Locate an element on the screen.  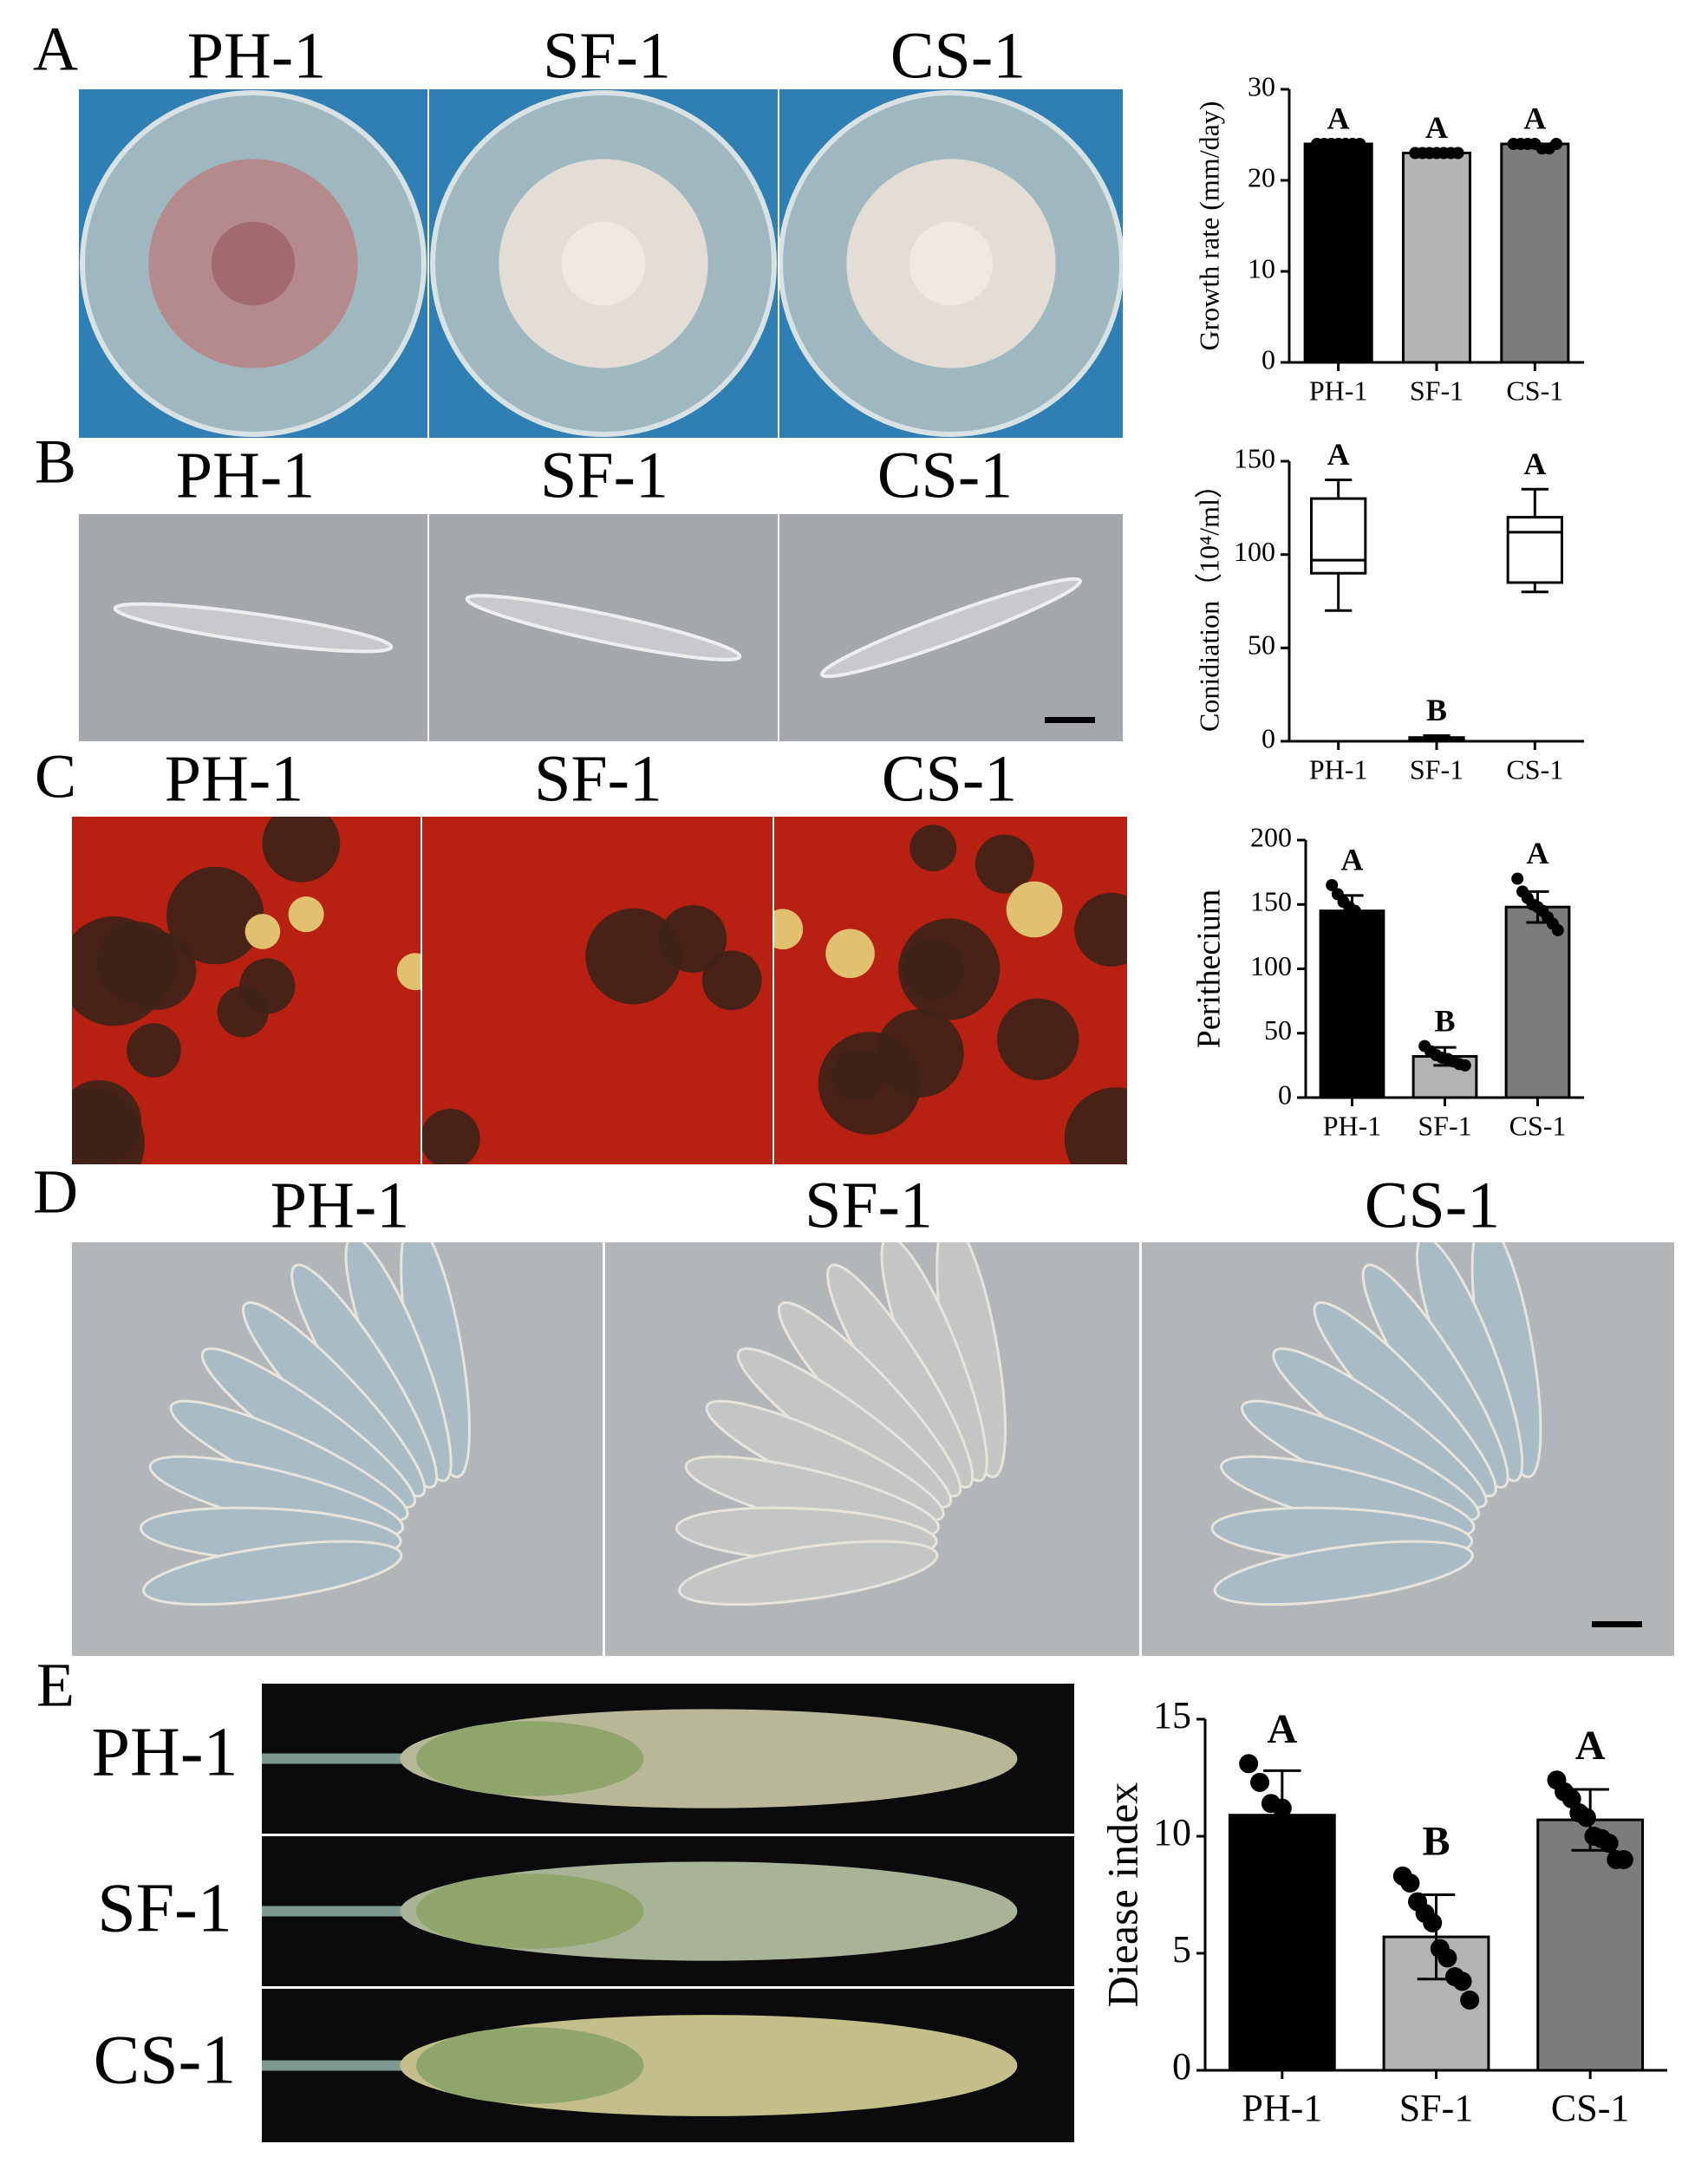
scale-bar is located at coordinates (1070, 720).